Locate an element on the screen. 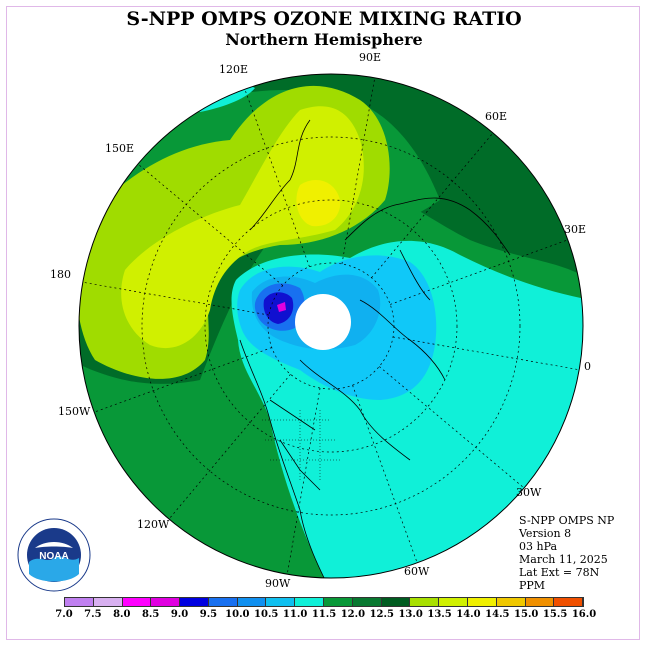 The image size is (648, 648). colorbar-tick-label: 7.5 is located at coordinates (93, 614).